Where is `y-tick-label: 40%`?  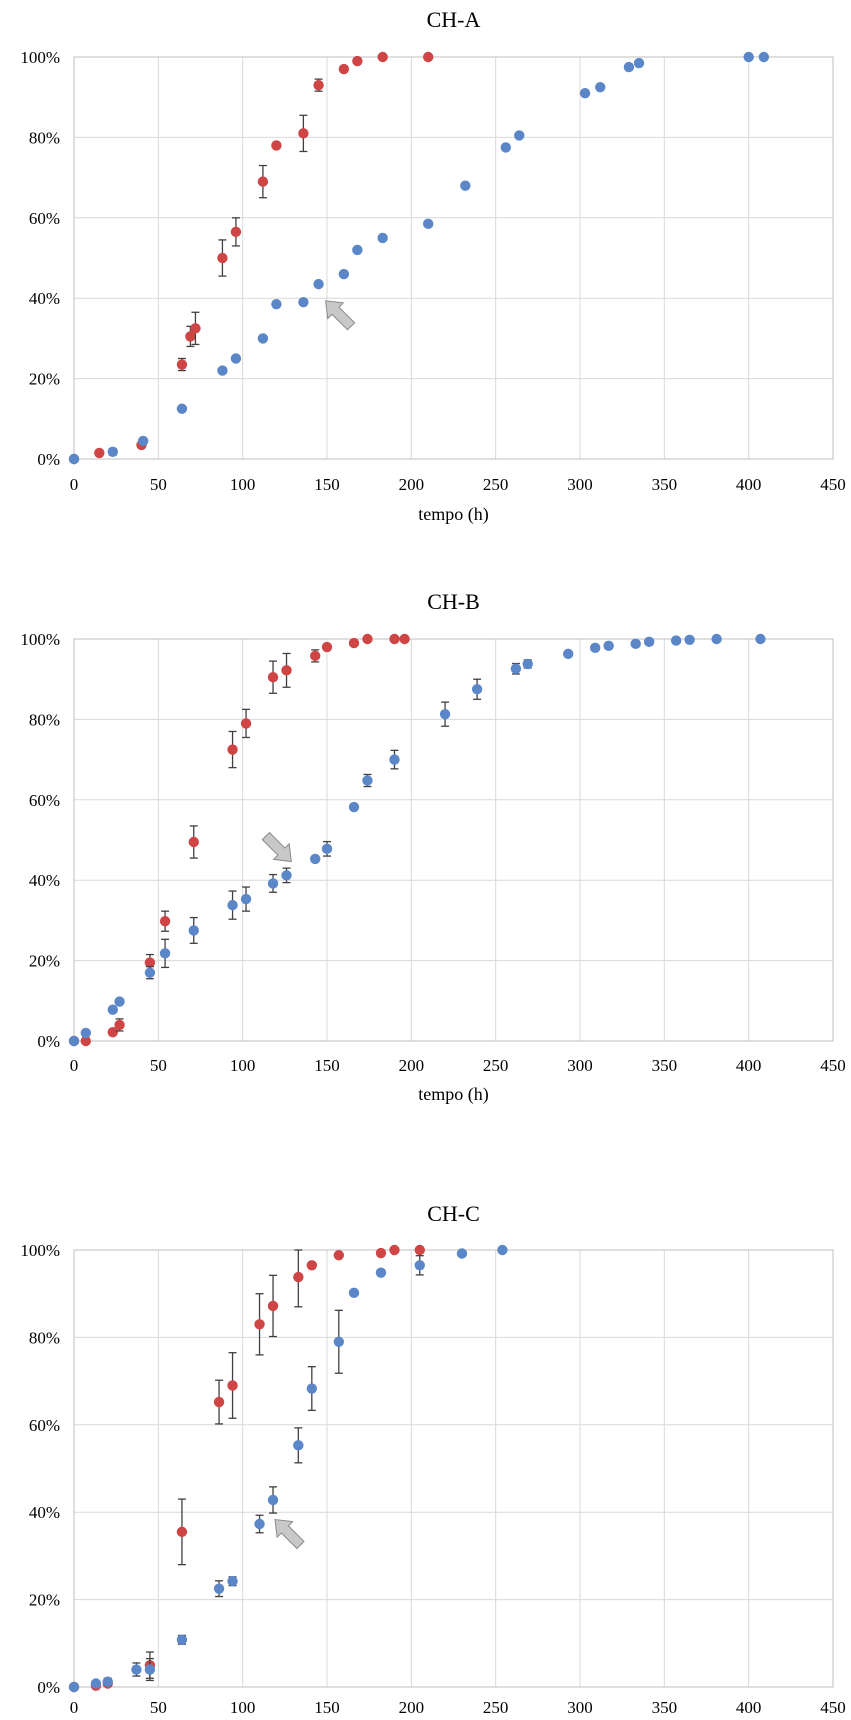
y-tick-label: 40% is located at coordinates (44, 1512).